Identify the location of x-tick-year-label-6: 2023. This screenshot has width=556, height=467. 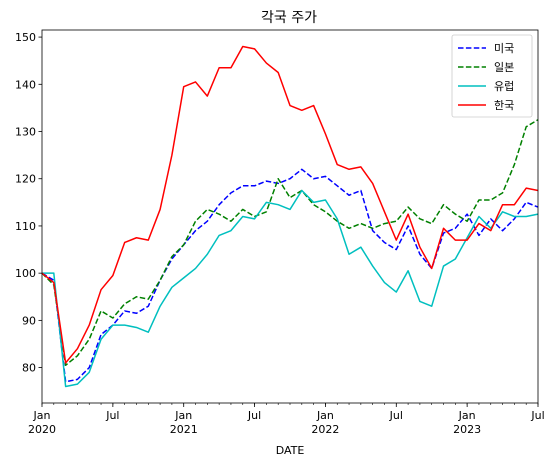
(467, 429).